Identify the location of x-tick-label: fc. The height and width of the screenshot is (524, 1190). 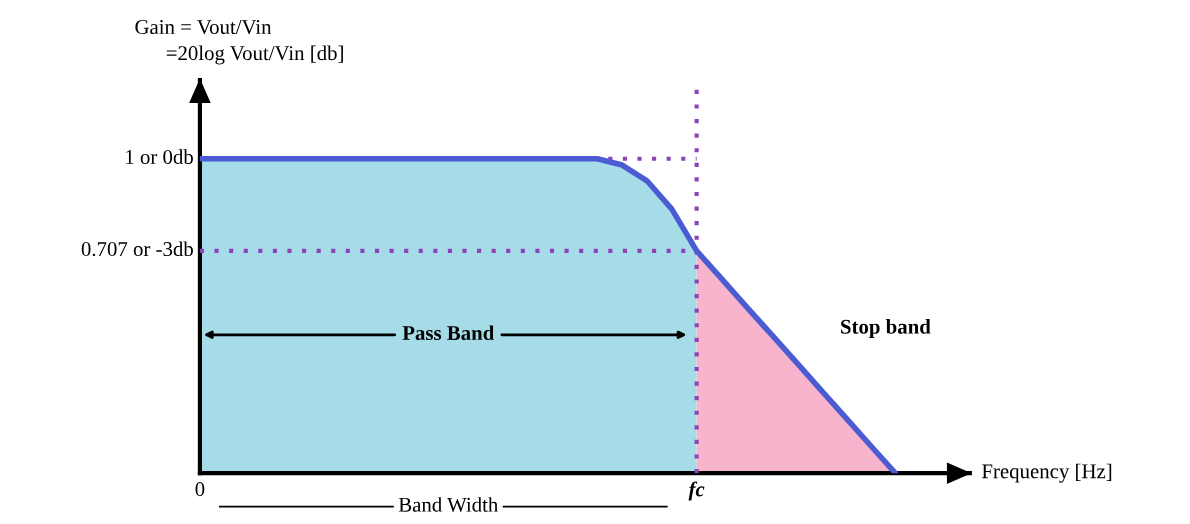
(696, 491).